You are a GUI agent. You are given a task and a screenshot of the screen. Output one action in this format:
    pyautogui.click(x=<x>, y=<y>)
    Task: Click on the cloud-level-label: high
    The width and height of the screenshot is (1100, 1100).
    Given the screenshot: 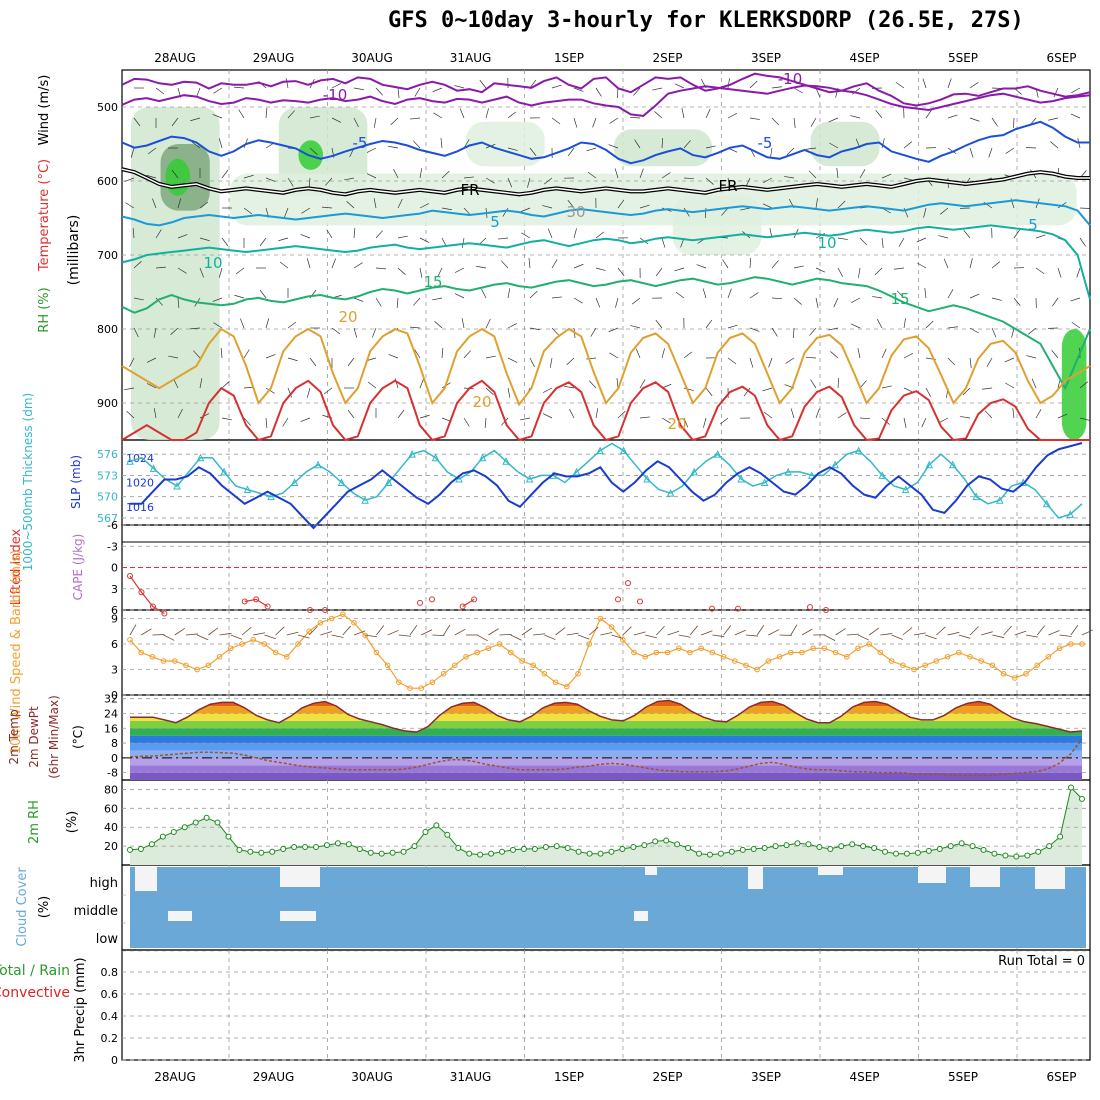 What is the action you would take?
    pyautogui.click(x=104, y=883)
    